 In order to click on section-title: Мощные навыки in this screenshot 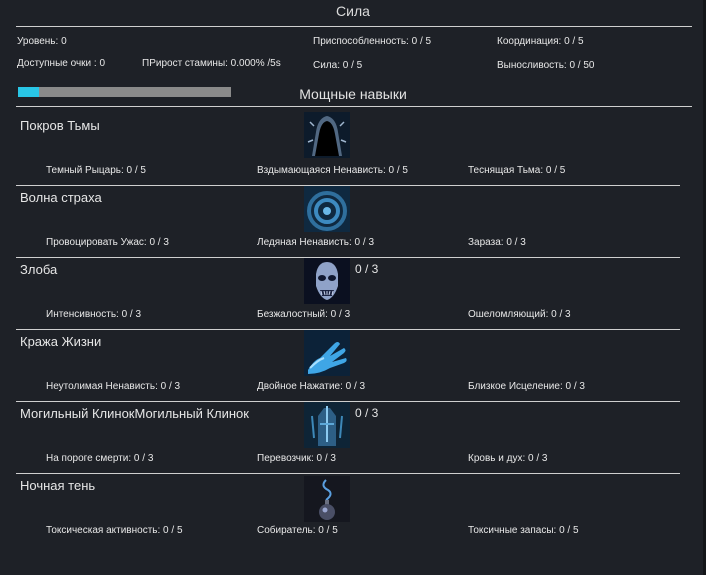, I will do `click(353, 94)`.